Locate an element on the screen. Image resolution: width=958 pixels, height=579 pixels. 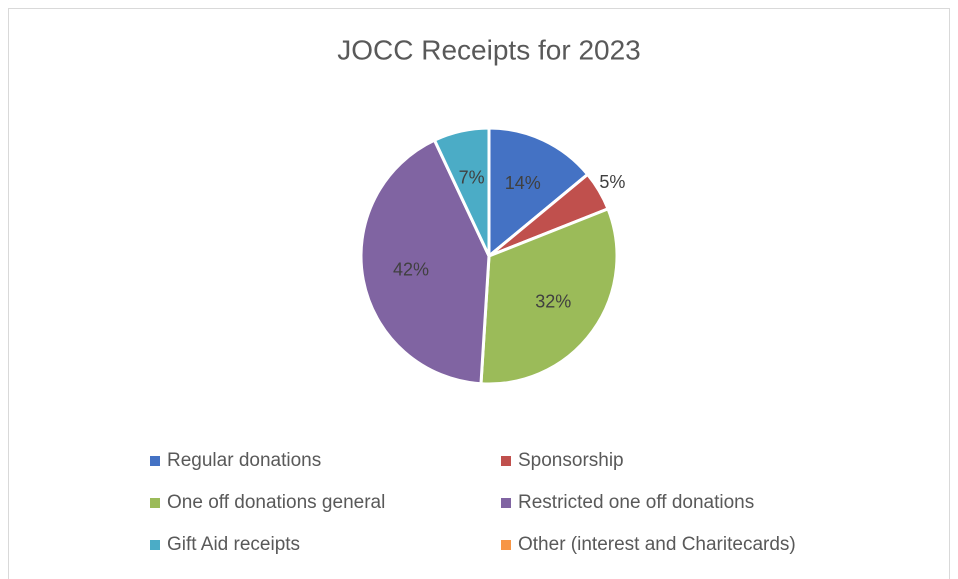
data-label: 42% is located at coordinates (411, 270).